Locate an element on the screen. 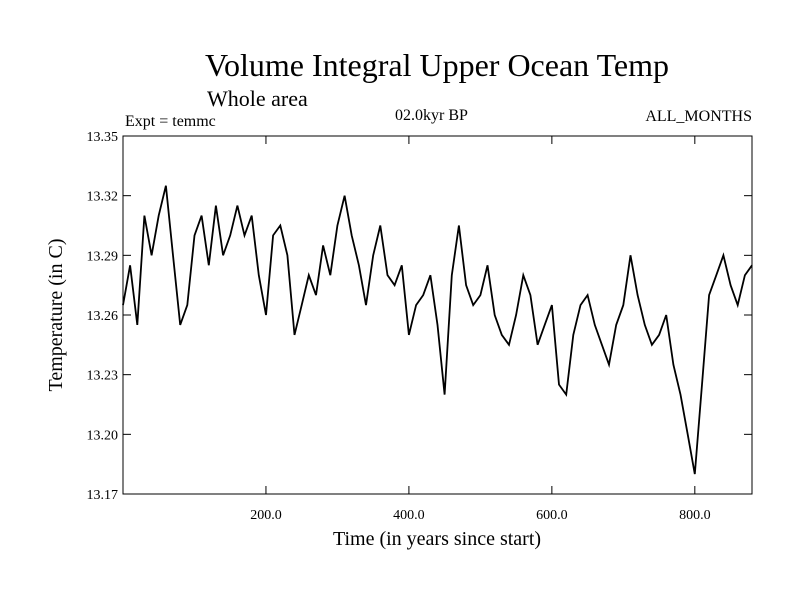 The width and height of the screenshot is (800, 600). y-tick-label: 13.32 is located at coordinates (103, 197).